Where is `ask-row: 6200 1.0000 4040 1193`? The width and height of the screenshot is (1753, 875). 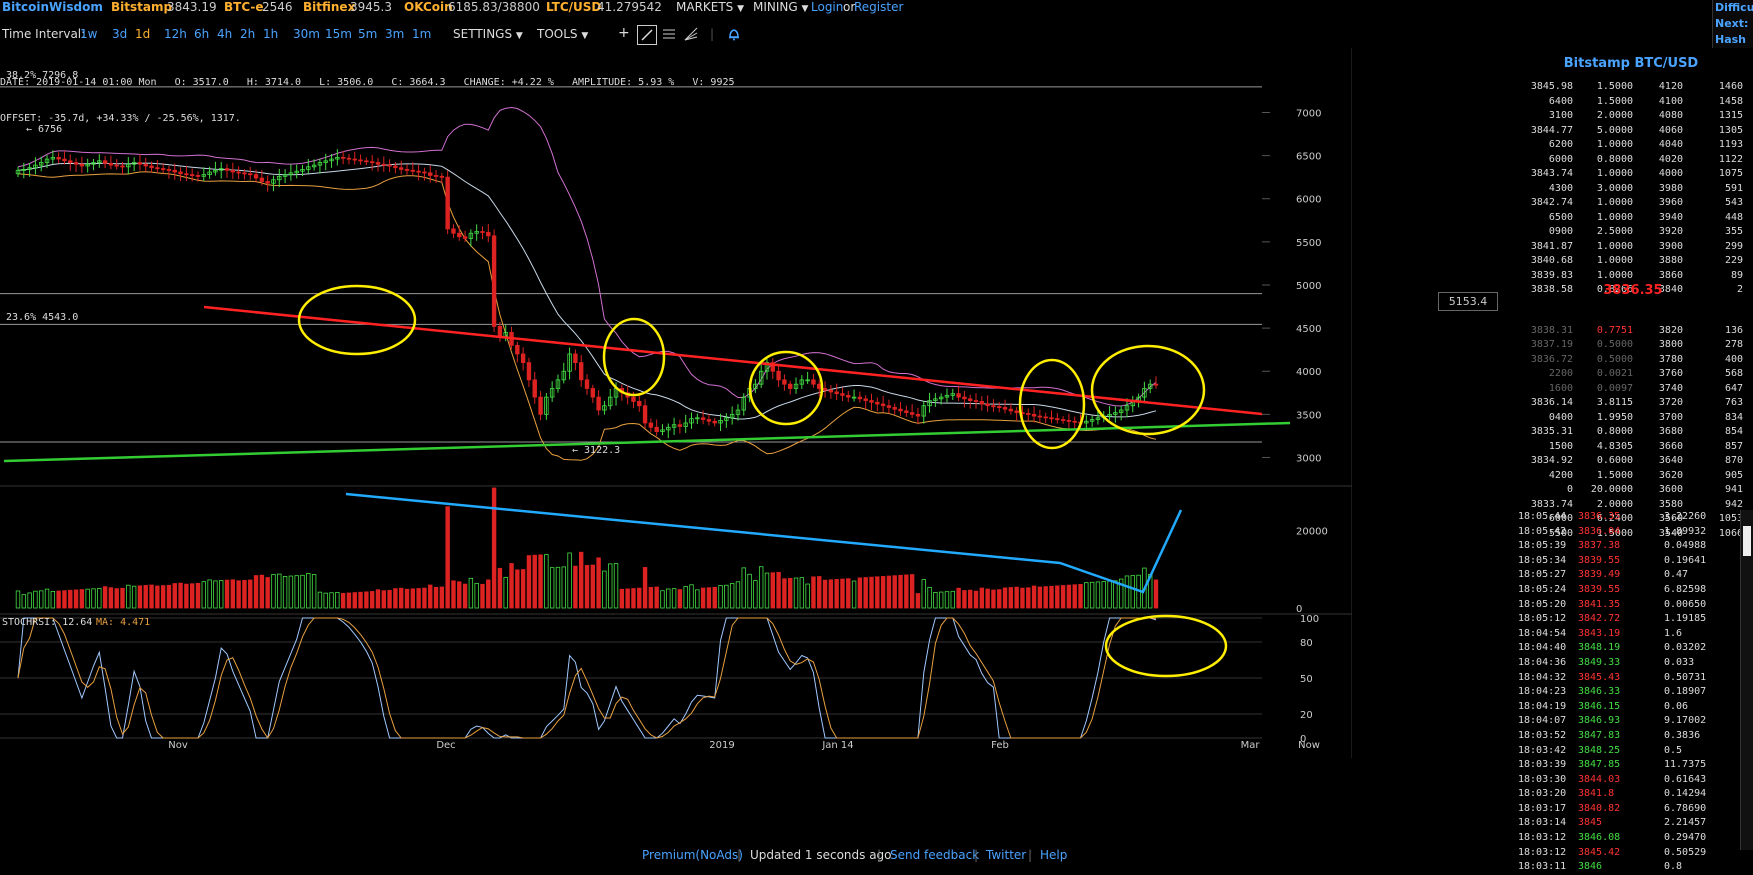 ask-row: 6200 1.0000 4040 1193 is located at coordinates (1633, 145).